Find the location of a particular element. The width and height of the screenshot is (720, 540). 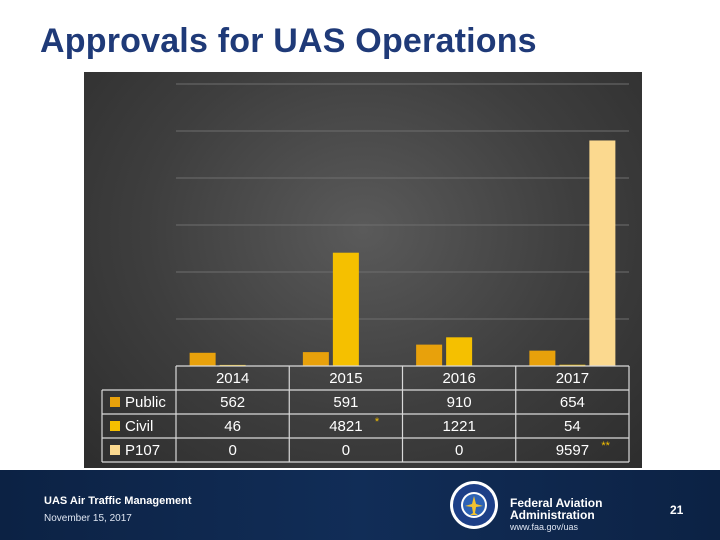

data-label: 4821 is located at coordinates (345, 426).